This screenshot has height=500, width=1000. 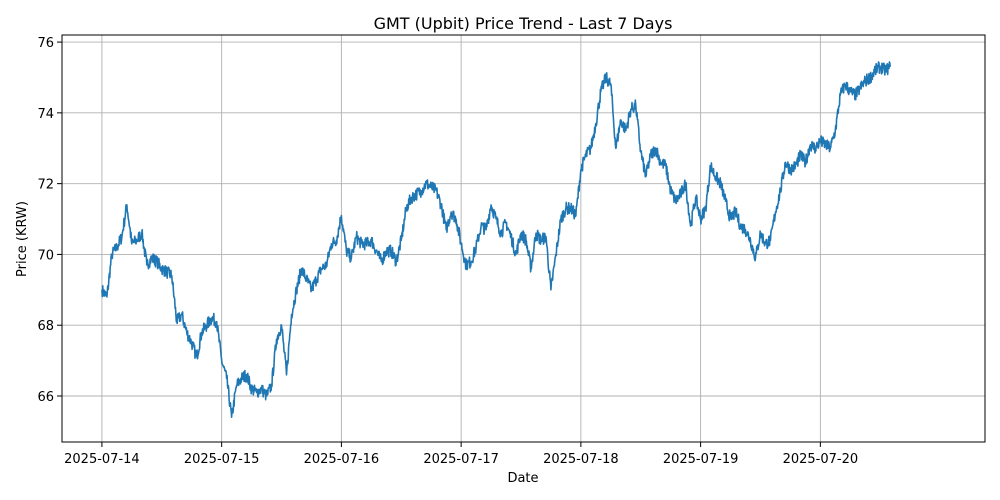 I want to click on x-tick-label: 2025-07-18, so click(x=581, y=459).